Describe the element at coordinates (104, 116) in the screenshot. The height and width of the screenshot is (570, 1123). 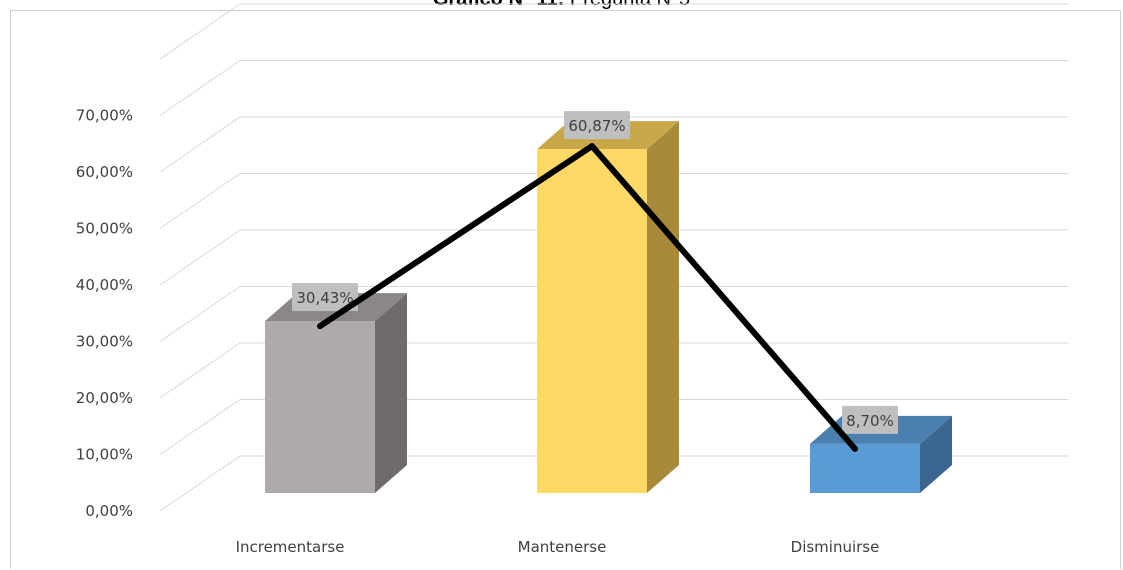
I see `y-tick-label: 70,00%` at that location.